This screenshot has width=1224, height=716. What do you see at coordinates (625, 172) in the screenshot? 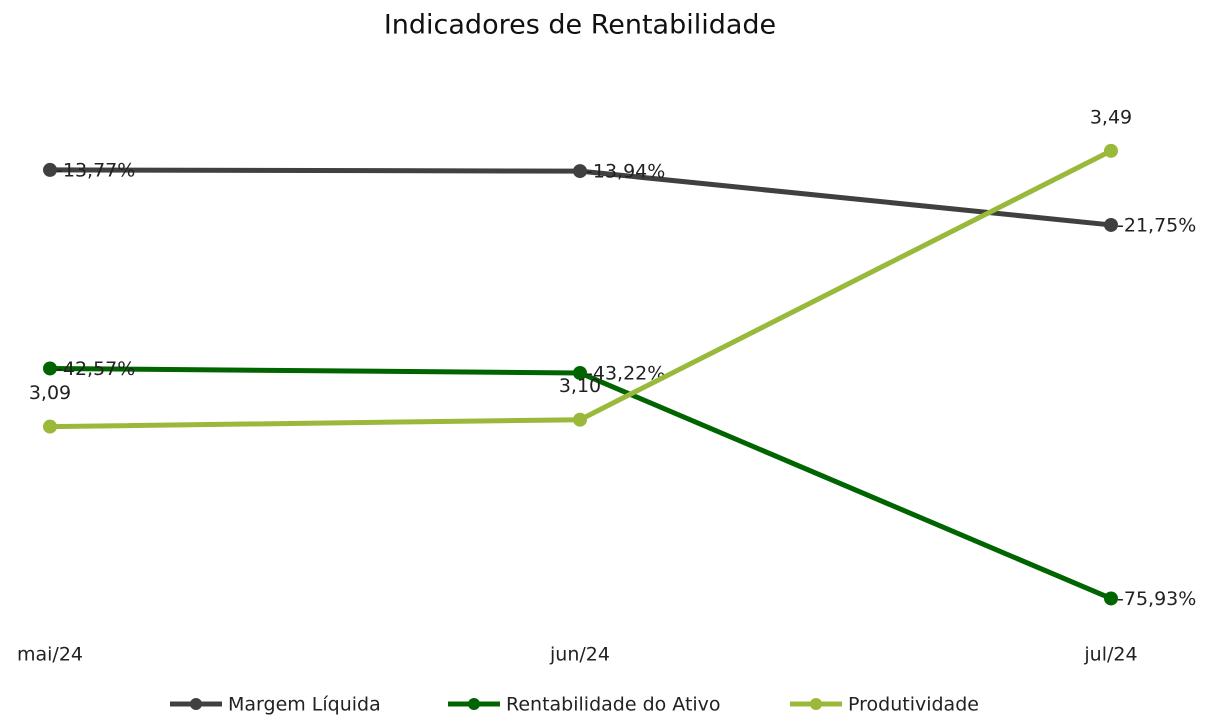
I see `data-label: -13,94%` at bounding box center [625, 172].